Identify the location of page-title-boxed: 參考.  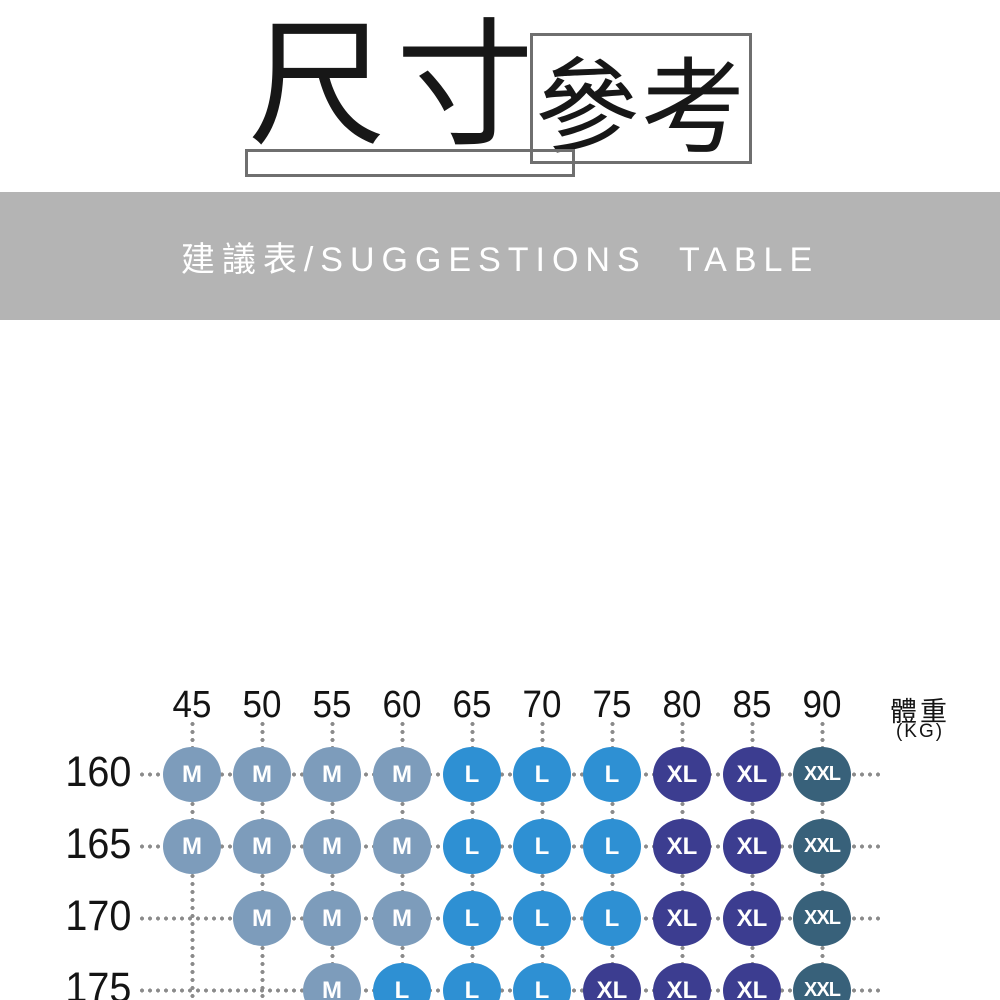
(640, 109).